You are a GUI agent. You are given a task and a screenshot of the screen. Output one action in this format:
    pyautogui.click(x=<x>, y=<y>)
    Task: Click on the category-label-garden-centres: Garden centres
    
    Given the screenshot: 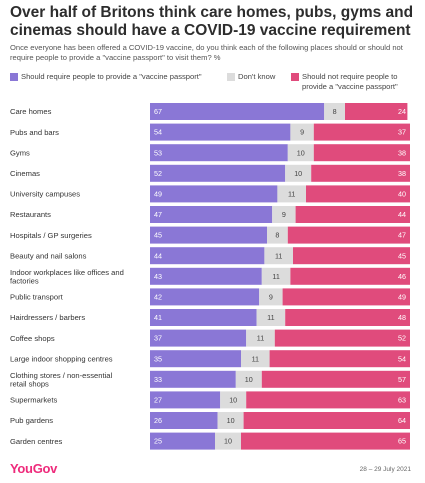 What is the action you would take?
    pyautogui.click(x=36, y=441)
    